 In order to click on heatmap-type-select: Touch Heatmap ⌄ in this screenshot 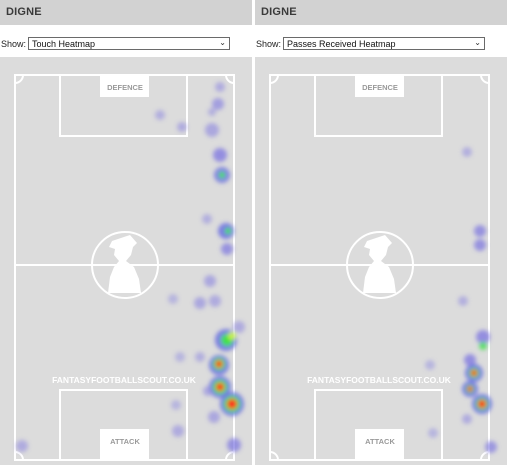, I will do `click(129, 43)`.